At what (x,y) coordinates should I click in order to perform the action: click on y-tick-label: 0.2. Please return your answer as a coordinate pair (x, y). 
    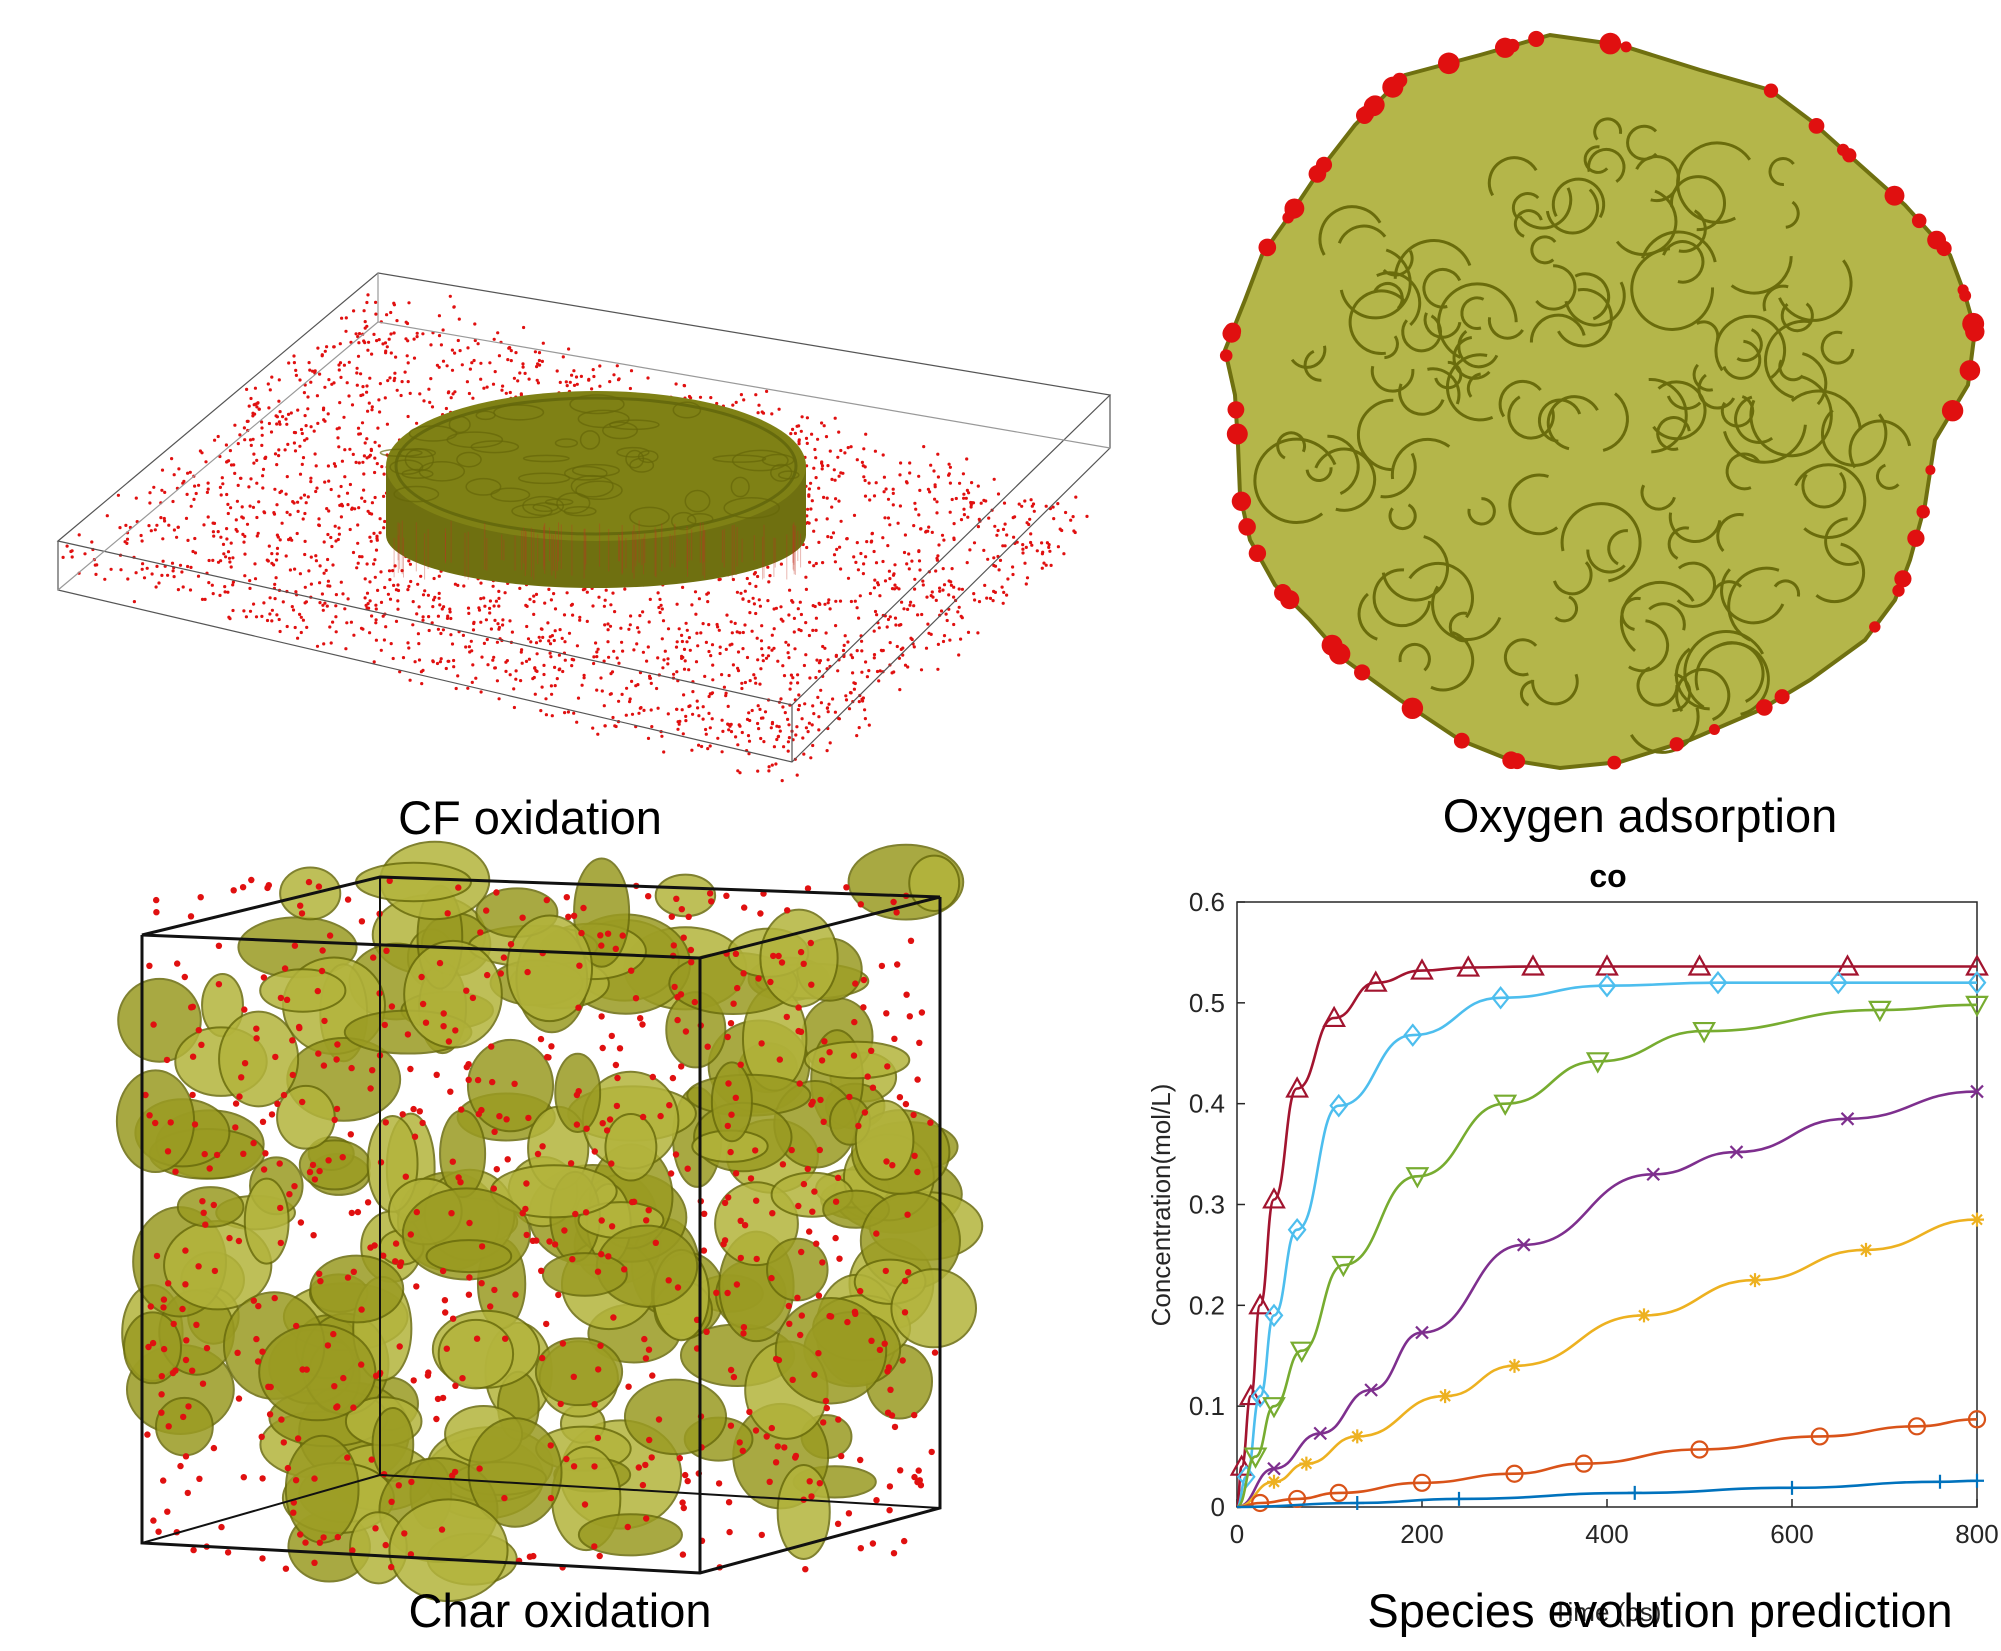
    Looking at the image, I should click on (1207, 1305).